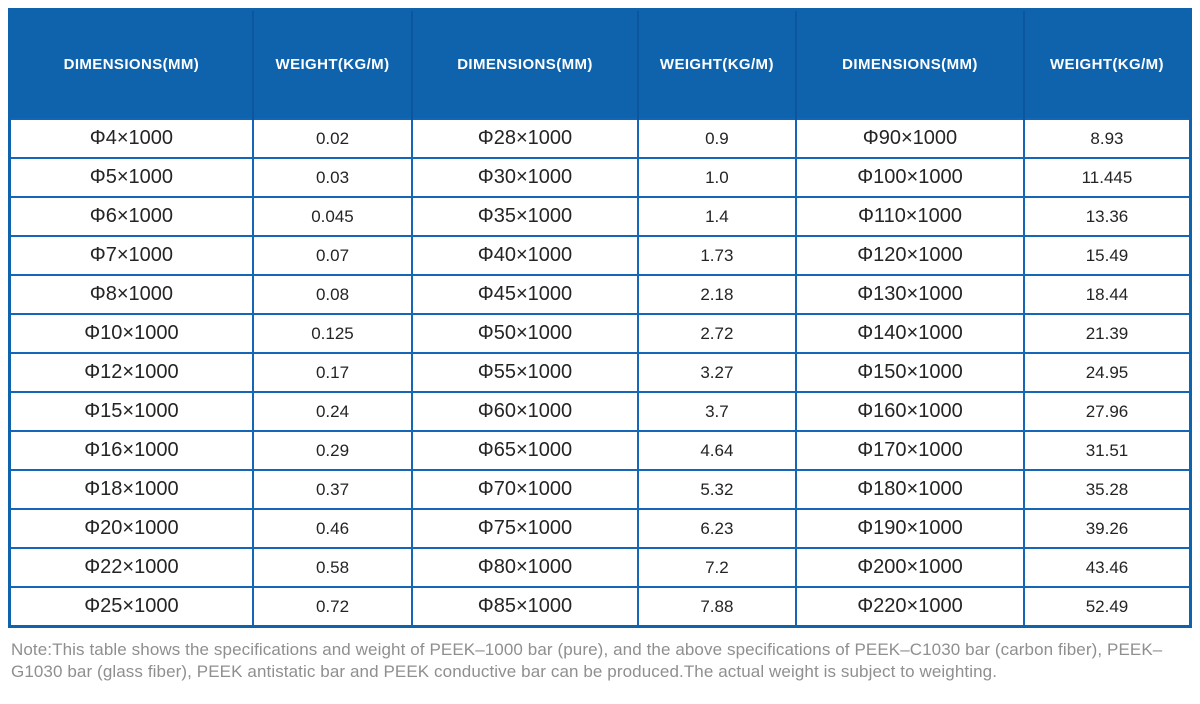 This screenshot has width=1200, height=704. I want to click on weight-cell: 18.44, so click(1107, 294).